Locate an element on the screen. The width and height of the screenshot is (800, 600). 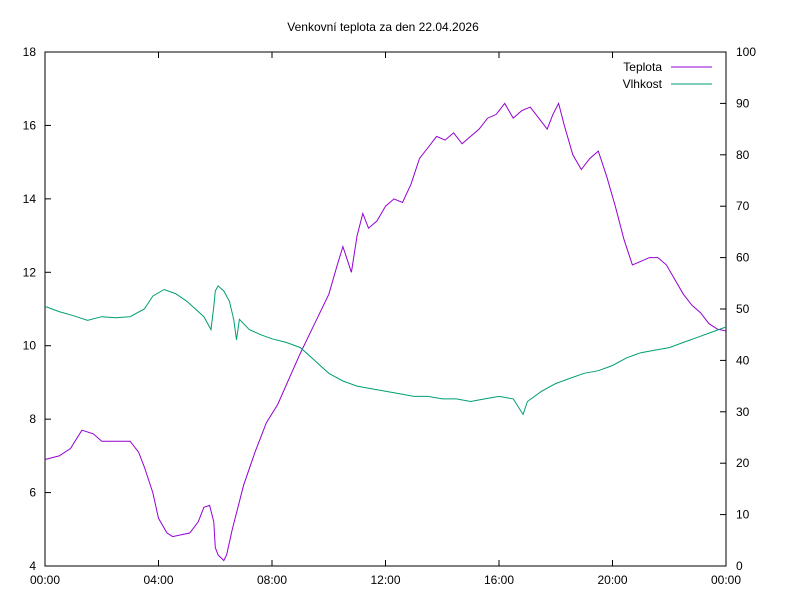
y-right-tick-label: 40 is located at coordinates (743, 360).